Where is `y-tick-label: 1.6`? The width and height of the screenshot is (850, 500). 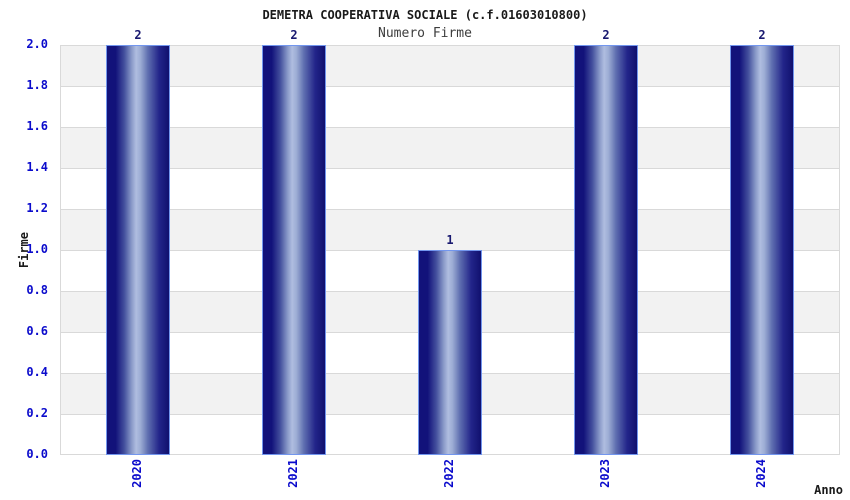 y-tick-label: 1.6 is located at coordinates (37, 126).